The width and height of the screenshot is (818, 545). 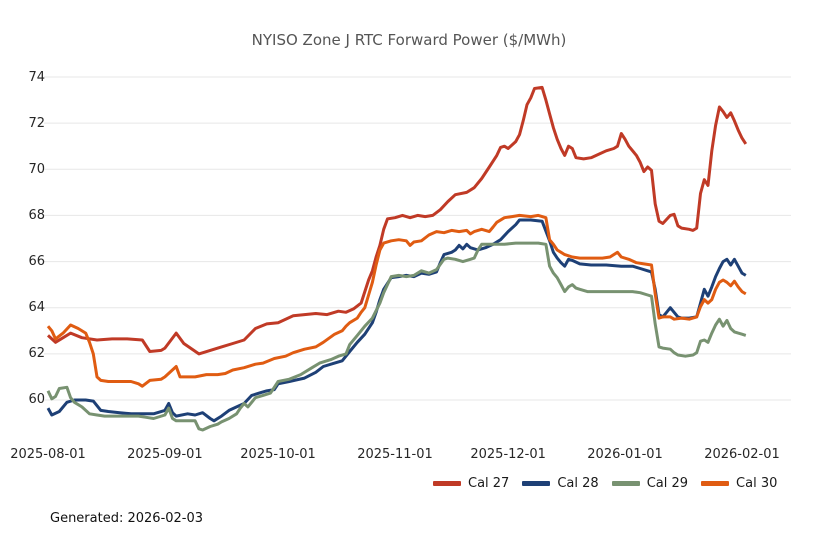 What do you see at coordinates (36, 354) in the screenshot?
I see `y-tick-label: 62` at bounding box center [36, 354].